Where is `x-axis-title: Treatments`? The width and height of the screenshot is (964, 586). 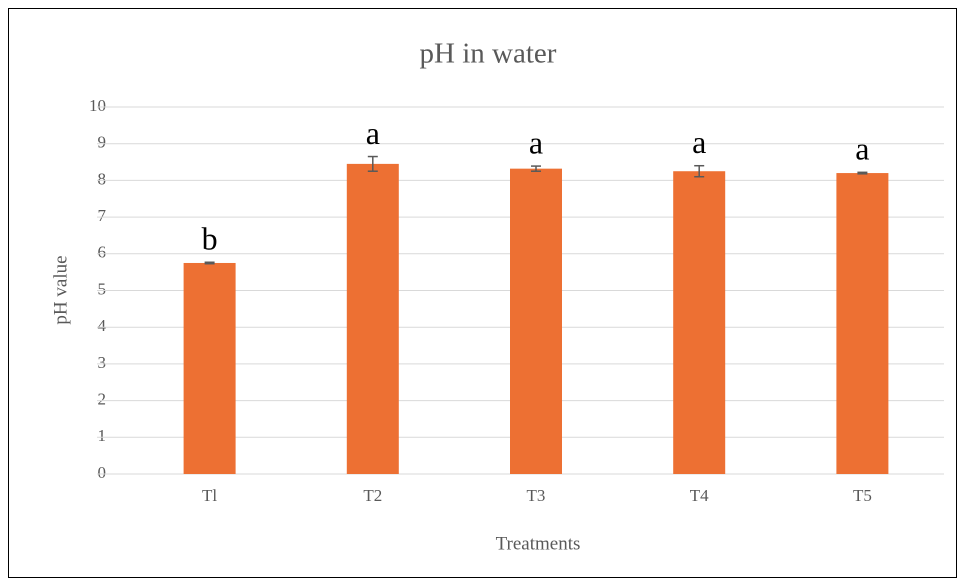
x-axis-title: Treatments is located at coordinates (538, 543).